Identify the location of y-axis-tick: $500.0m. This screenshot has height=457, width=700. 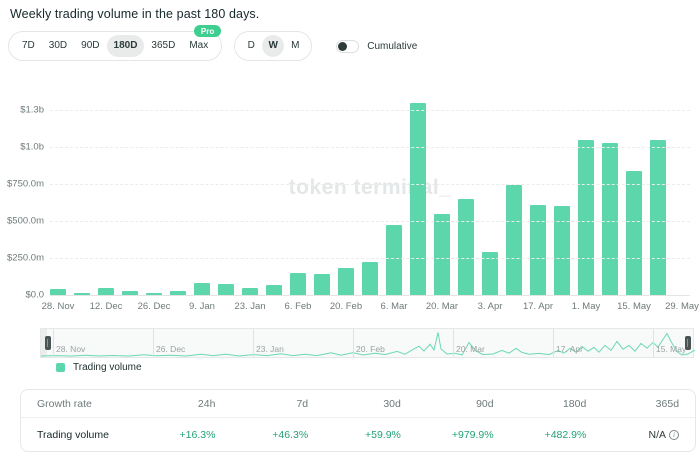
(25, 221).